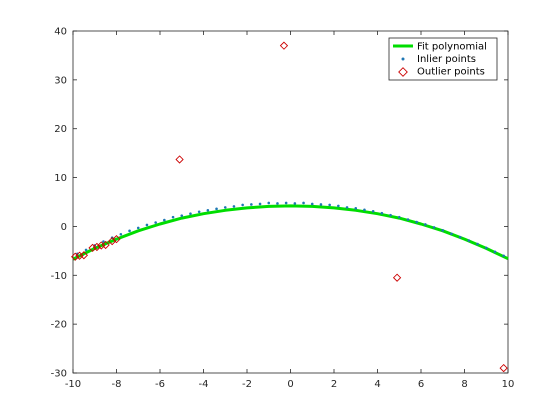 This screenshot has width=560, height=420. I want to click on x-tick-label: -6, so click(160, 384).